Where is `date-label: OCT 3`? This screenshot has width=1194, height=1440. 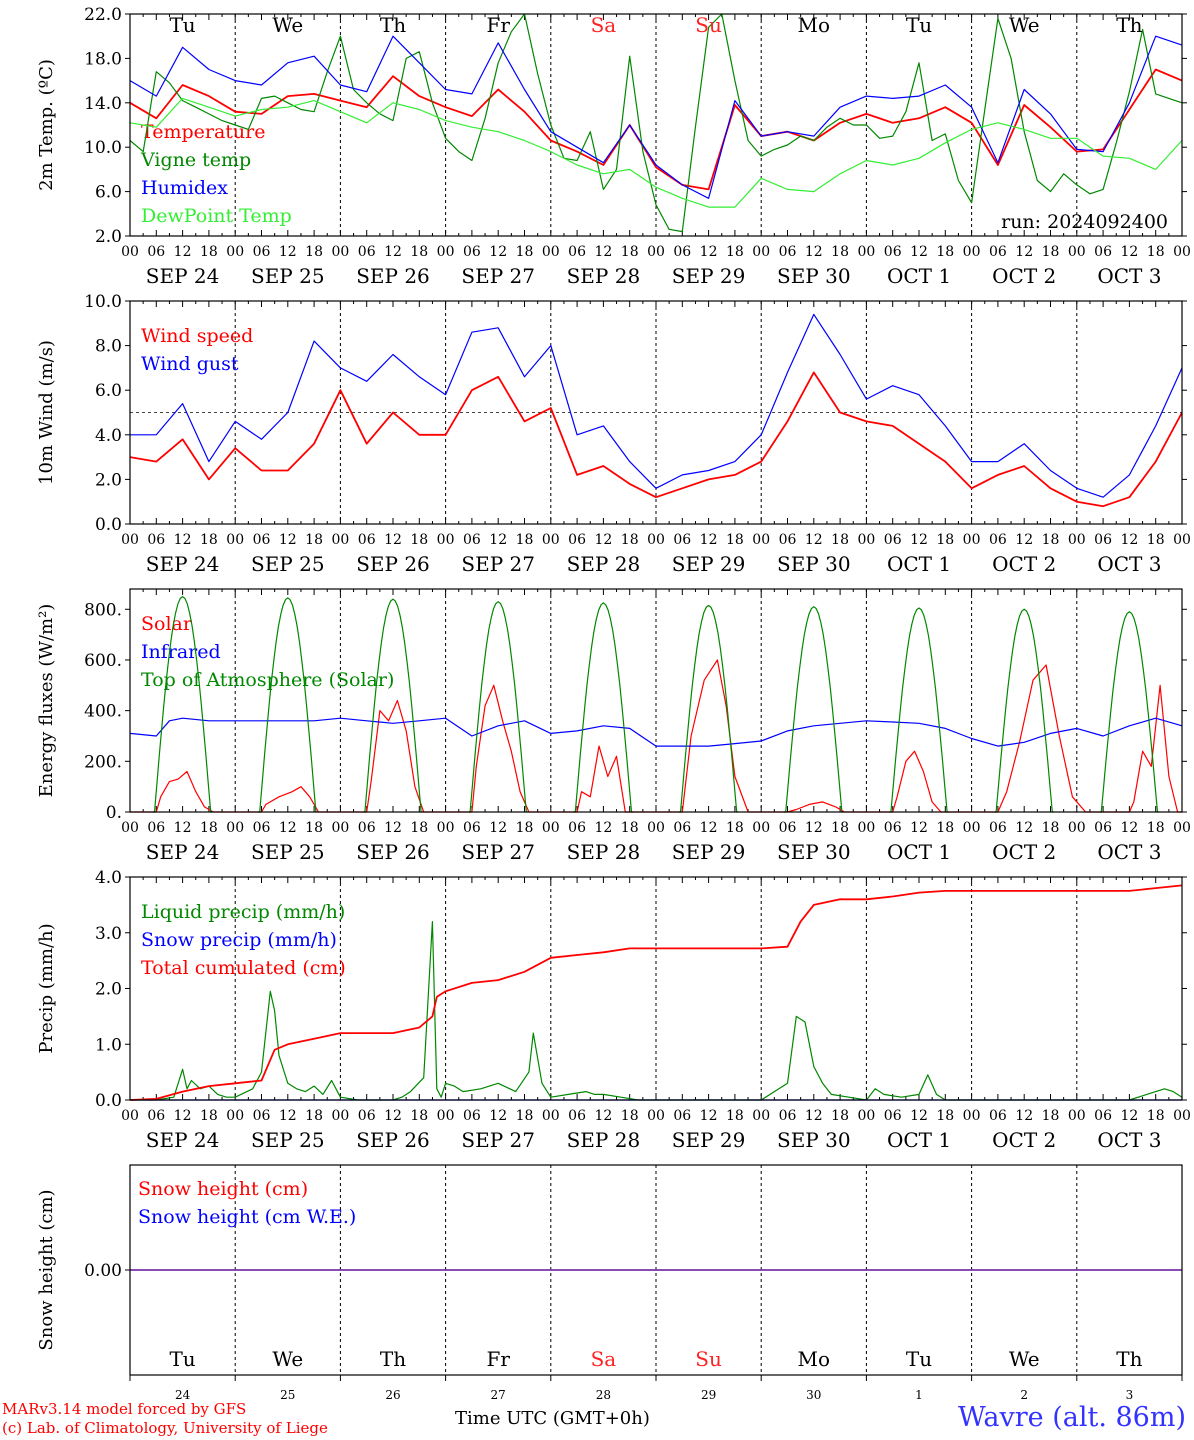
date-label: OCT 3 is located at coordinates (1129, 852).